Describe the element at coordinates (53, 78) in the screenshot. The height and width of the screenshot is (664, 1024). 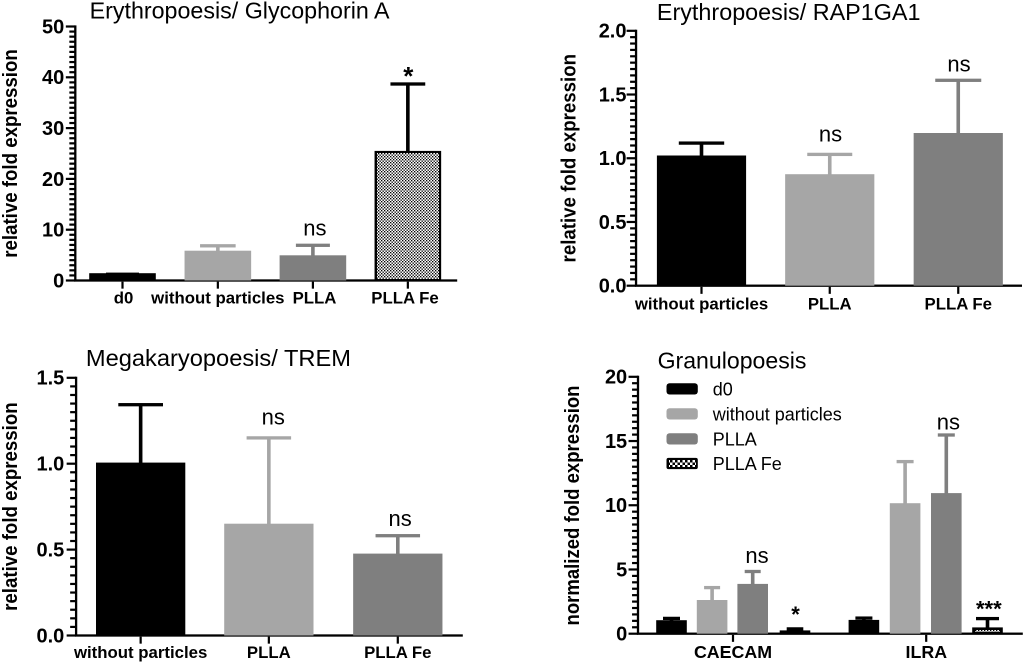
I see `svg-text: 40` at that location.